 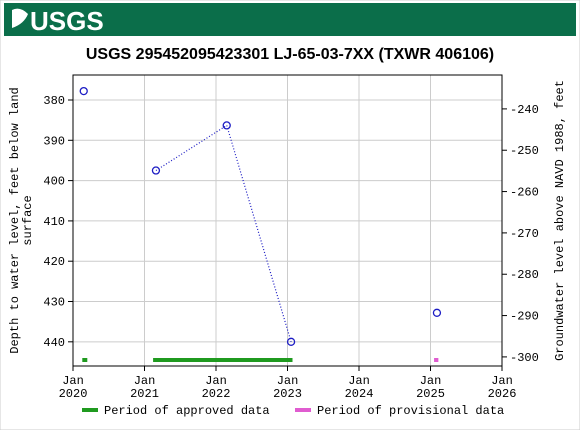 What do you see at coordinates (524, 151) in the screenshot?
I see `y2-tick-label: -250` at bounding box center [524, 151].